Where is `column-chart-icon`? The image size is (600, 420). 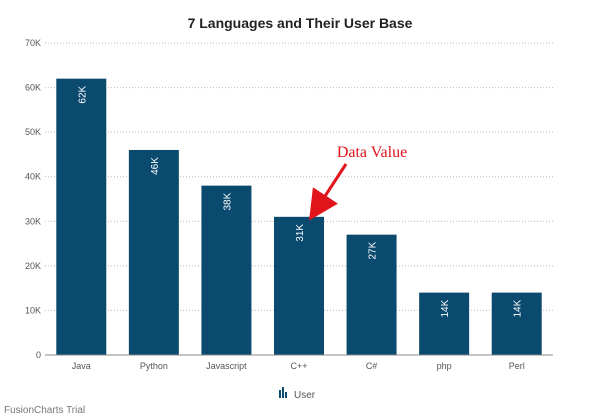
column-chart-icon is located at coordinates (283, 392).